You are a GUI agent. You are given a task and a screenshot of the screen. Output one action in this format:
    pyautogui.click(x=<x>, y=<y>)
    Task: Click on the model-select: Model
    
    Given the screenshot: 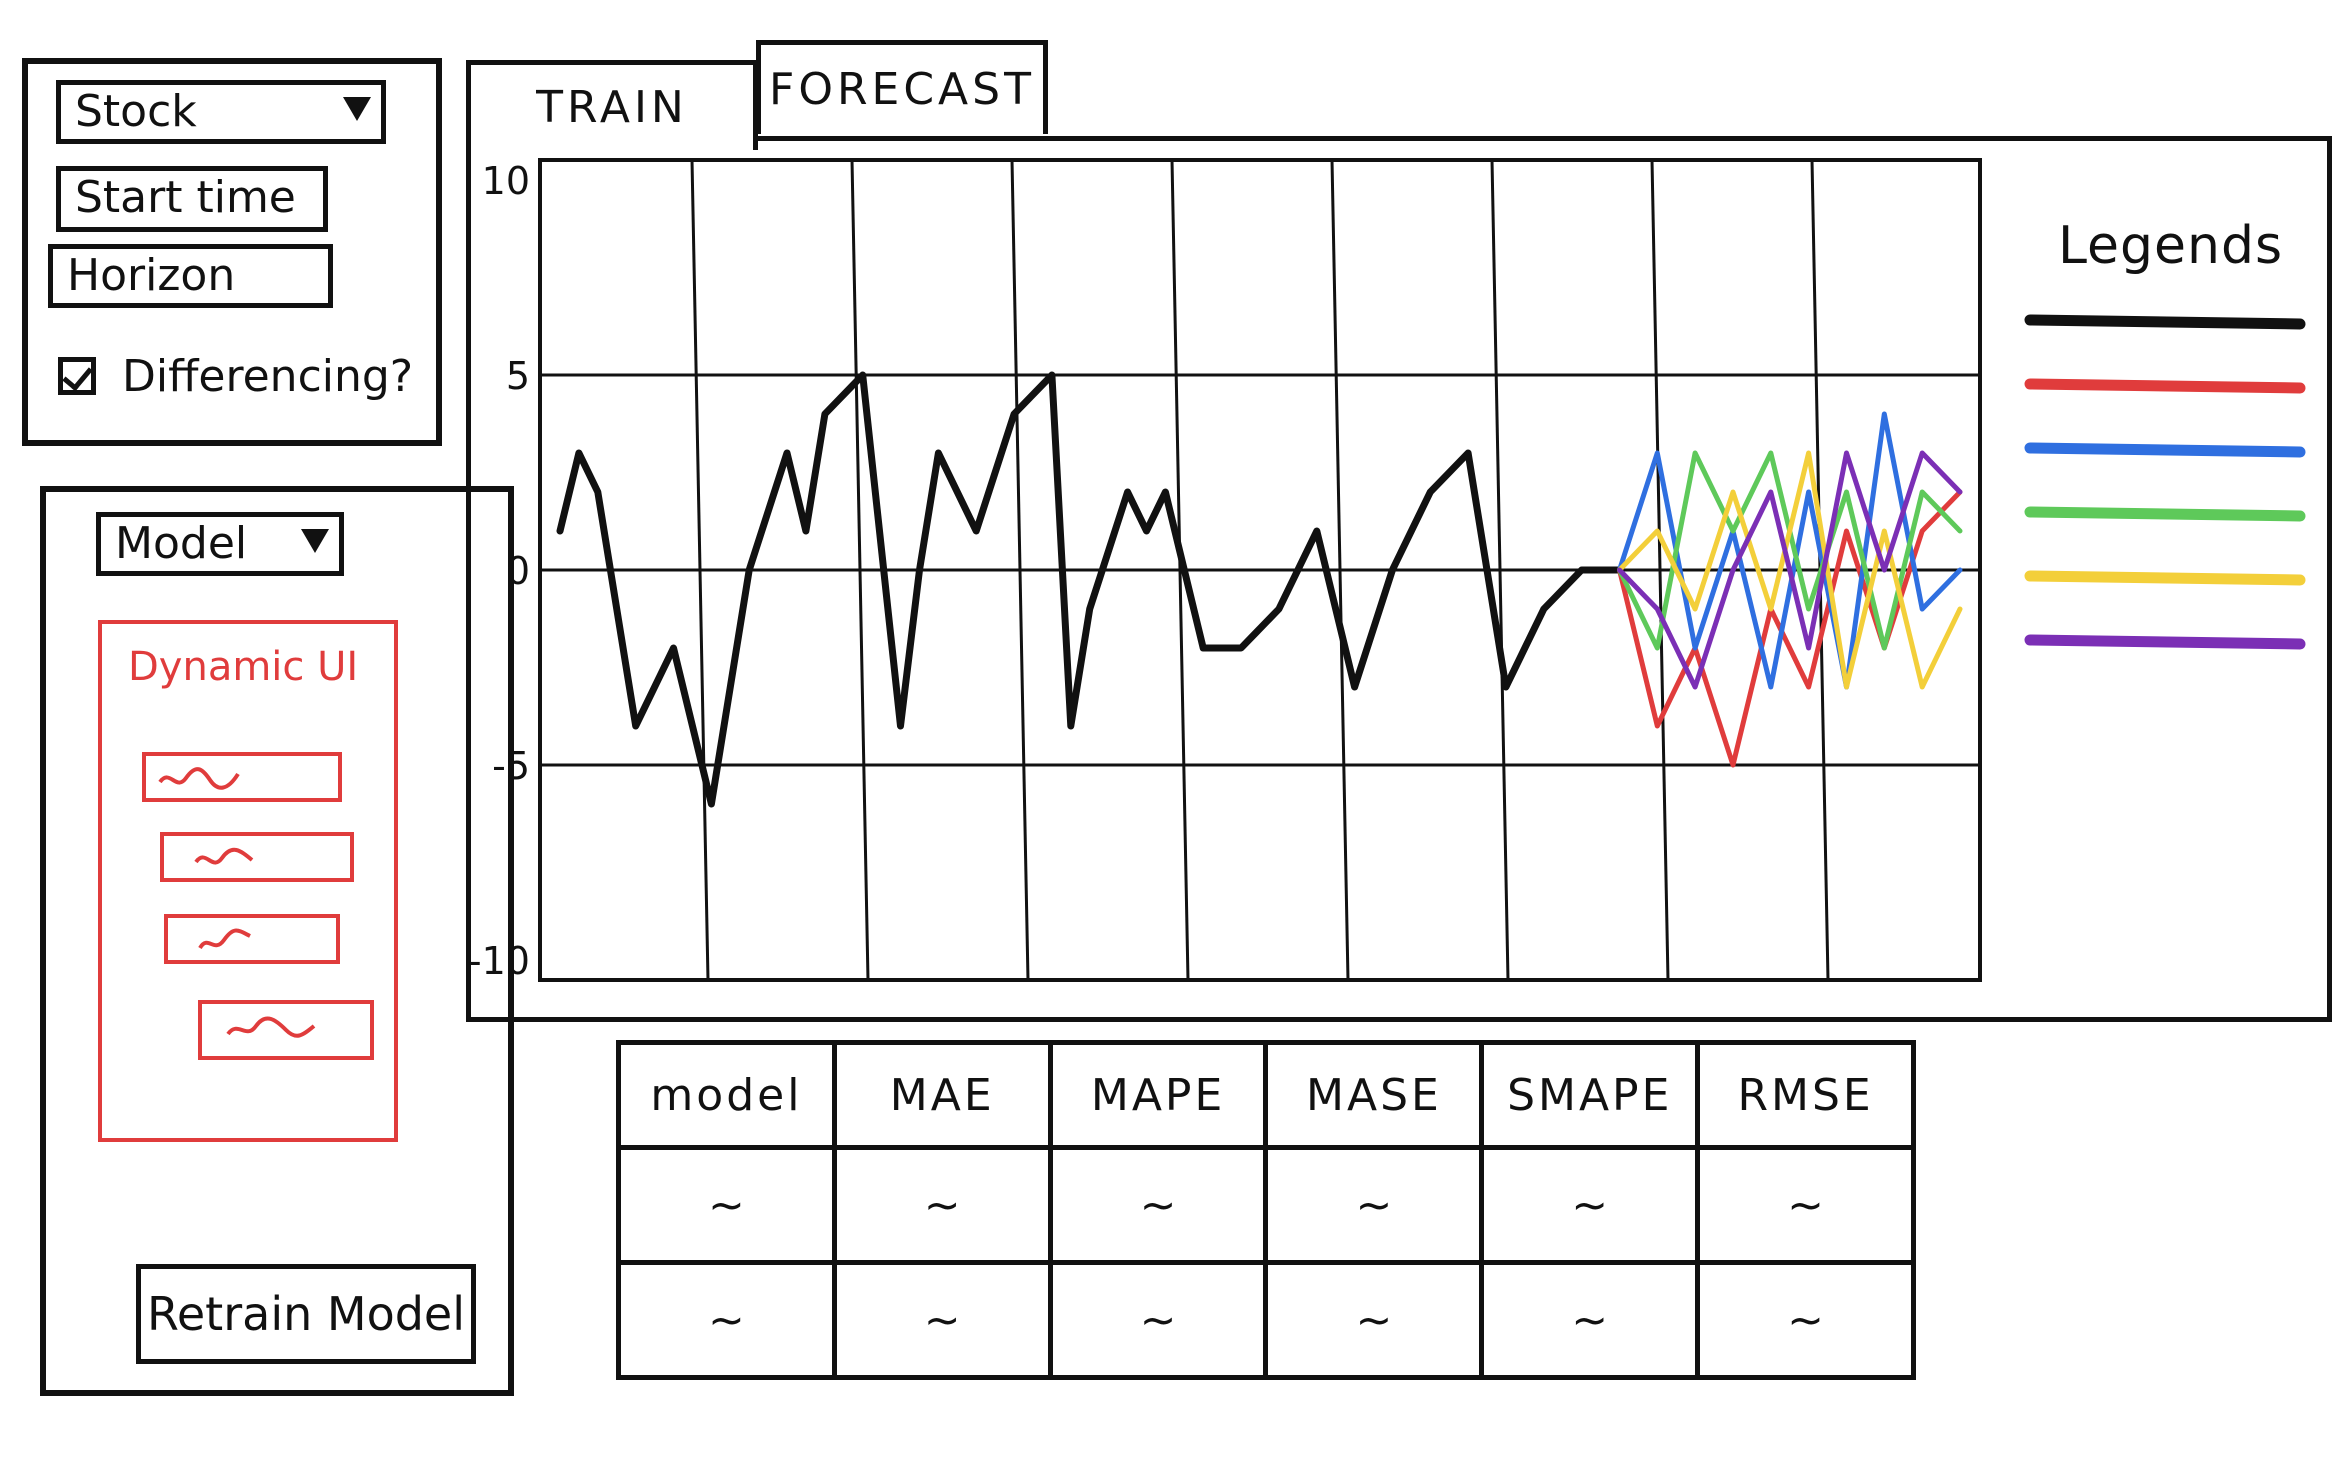 What is the action you would take?
    pyautogui.click(x=220, y=544)
    